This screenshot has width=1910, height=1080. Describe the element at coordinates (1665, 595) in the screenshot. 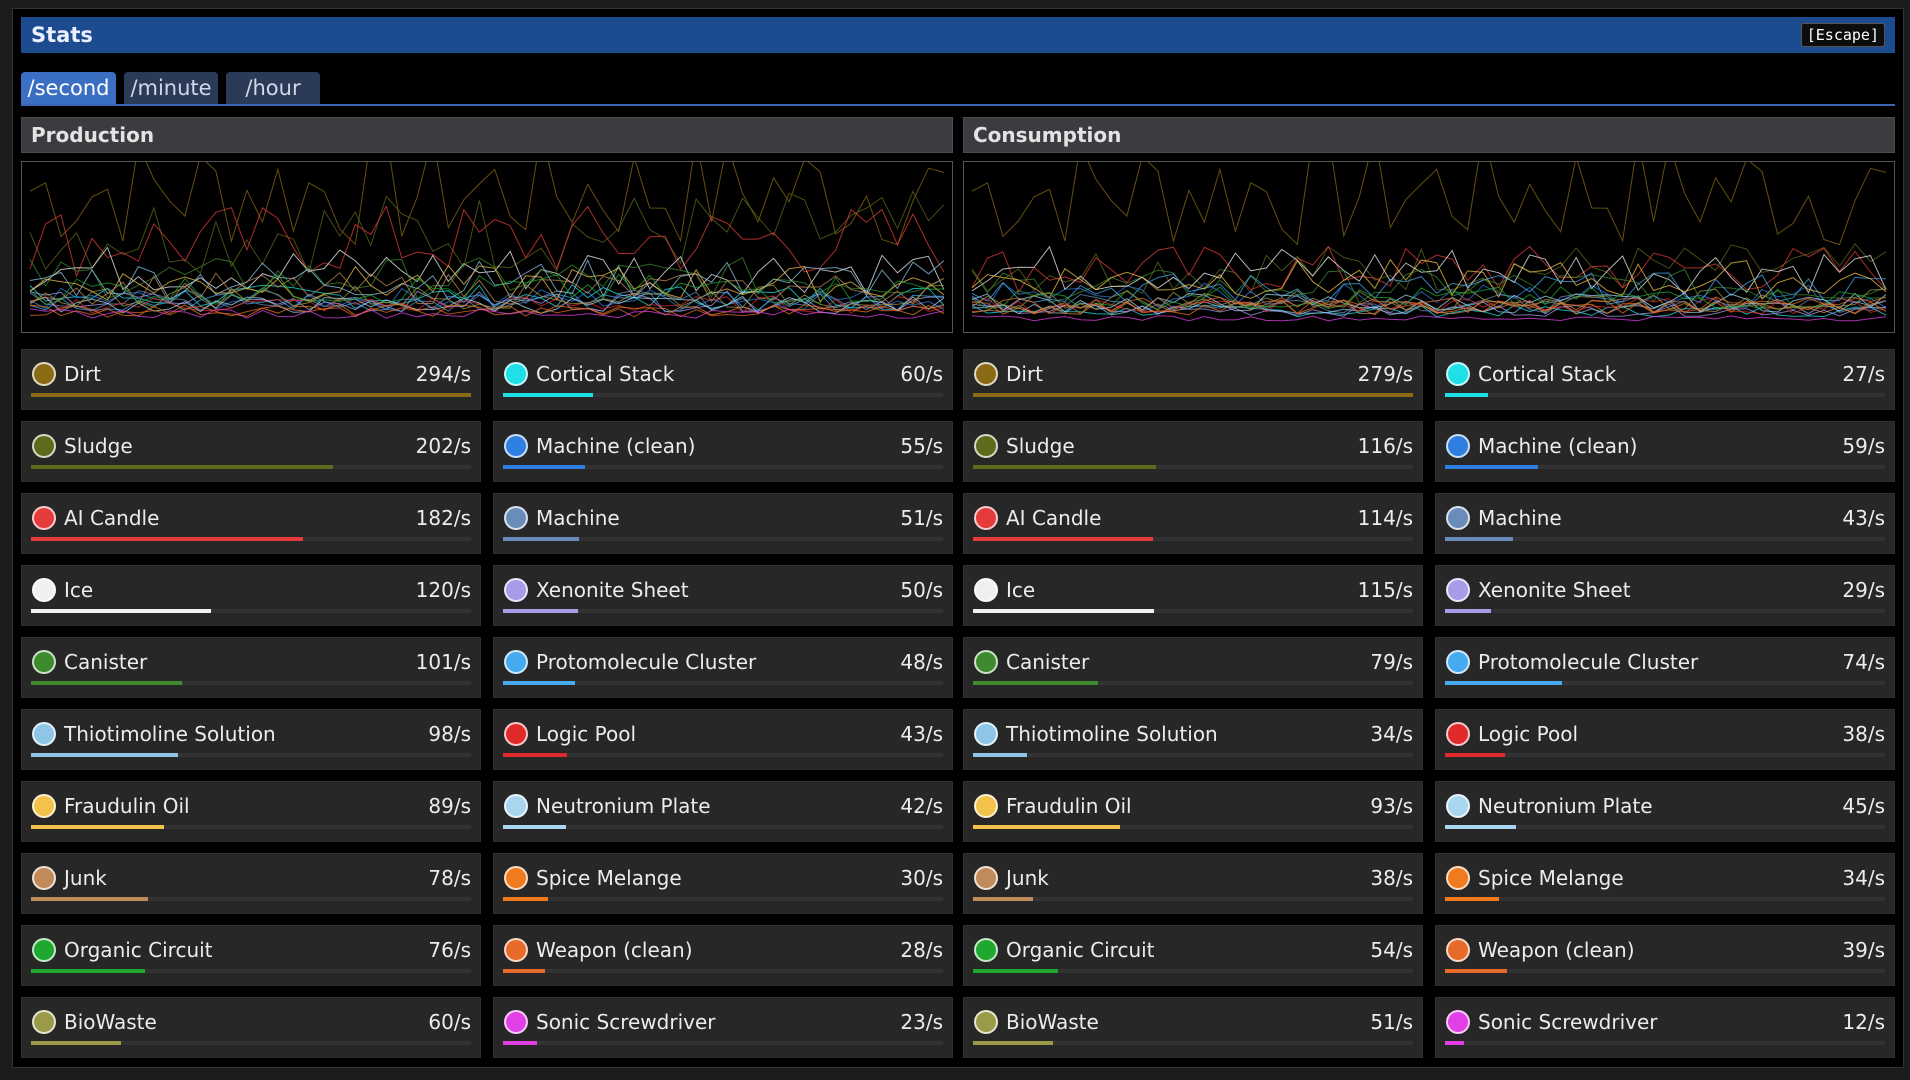

I see `stat-item-xenonite-sheet: Xenonite Sheet 29/s` at that location.